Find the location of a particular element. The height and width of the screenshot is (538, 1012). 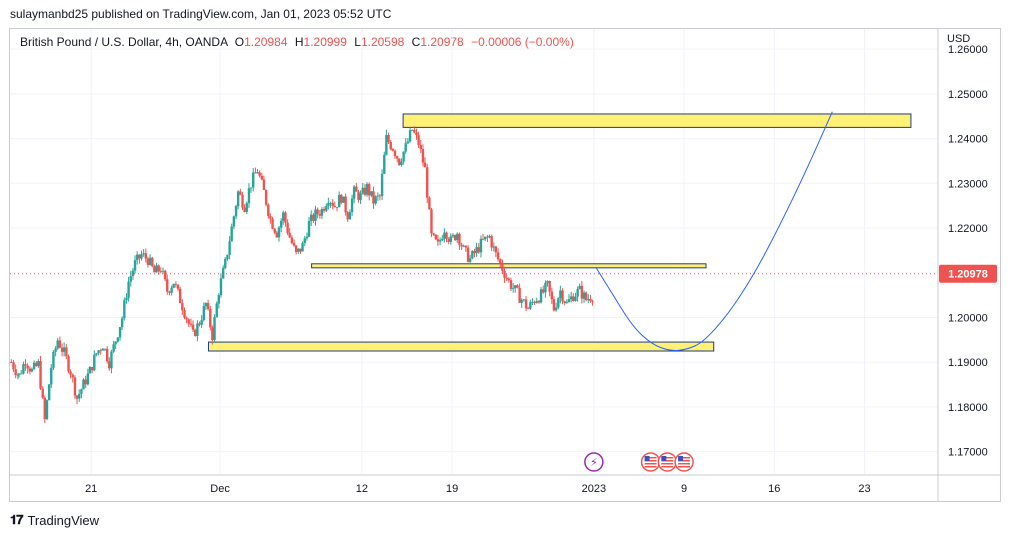

last-price-tag is located at coordinates (968, 273).